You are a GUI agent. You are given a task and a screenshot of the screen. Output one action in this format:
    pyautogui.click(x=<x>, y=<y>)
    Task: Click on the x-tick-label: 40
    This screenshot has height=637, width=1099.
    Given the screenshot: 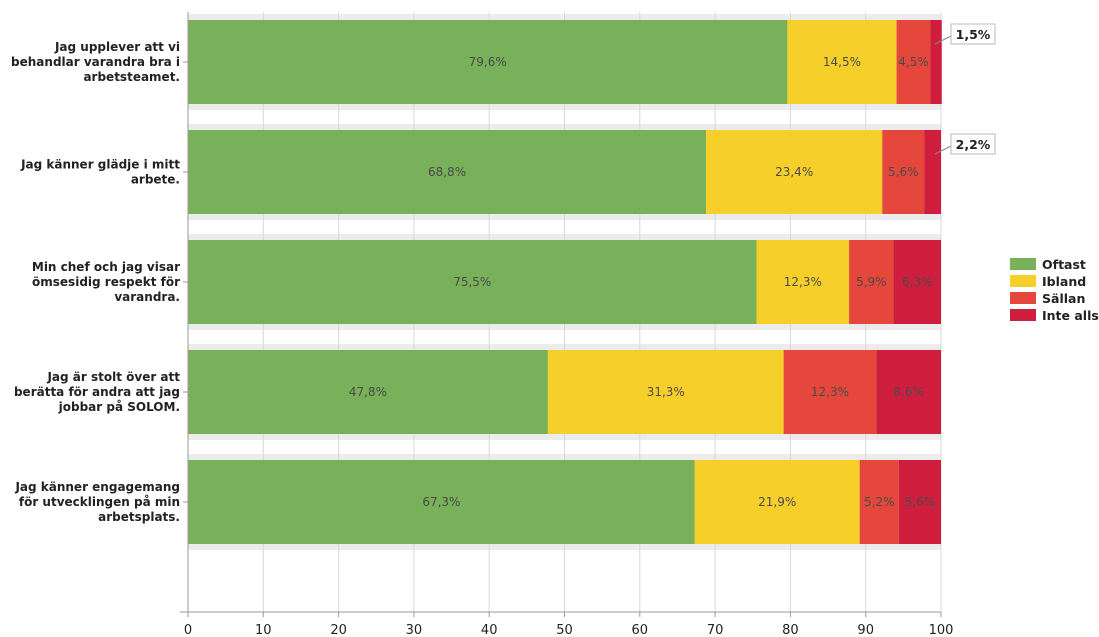 What is the action you would take?
    pyautogui.click(x=489, y=630)
    